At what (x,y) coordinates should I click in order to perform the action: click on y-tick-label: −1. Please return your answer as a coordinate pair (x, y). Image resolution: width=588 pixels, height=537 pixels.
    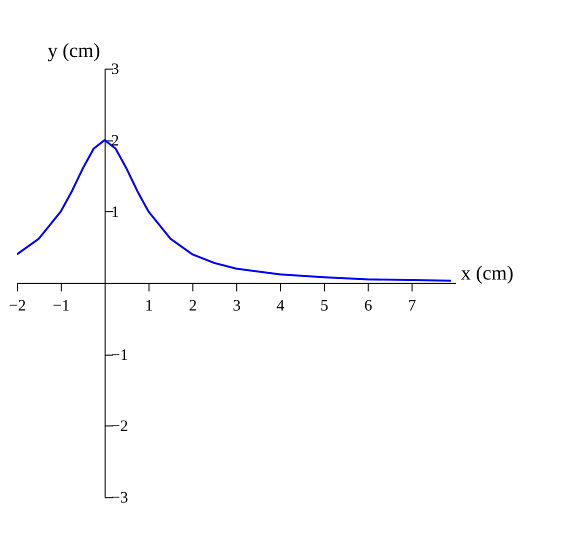
    Looking at the image, I should click on (119, 355).